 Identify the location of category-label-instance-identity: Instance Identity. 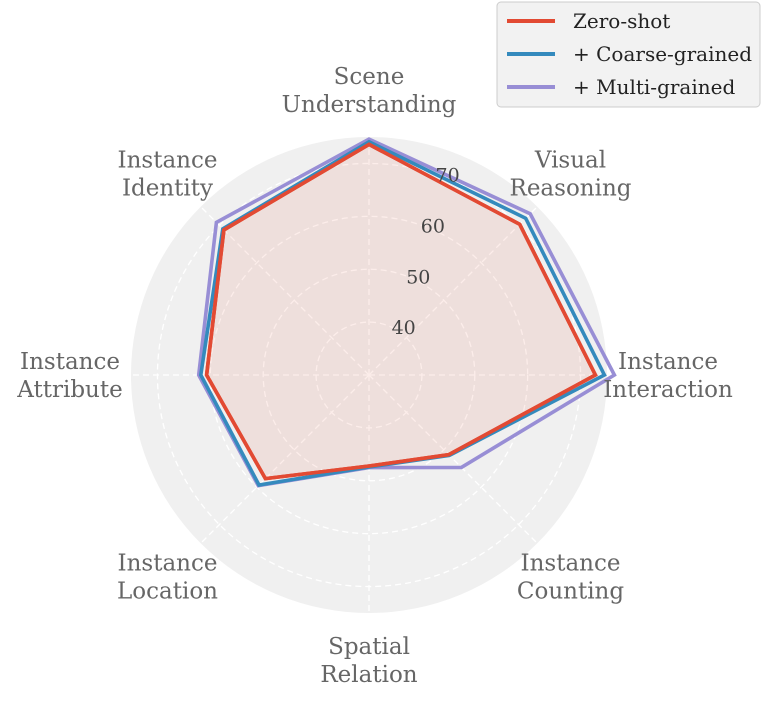
(168, 175).